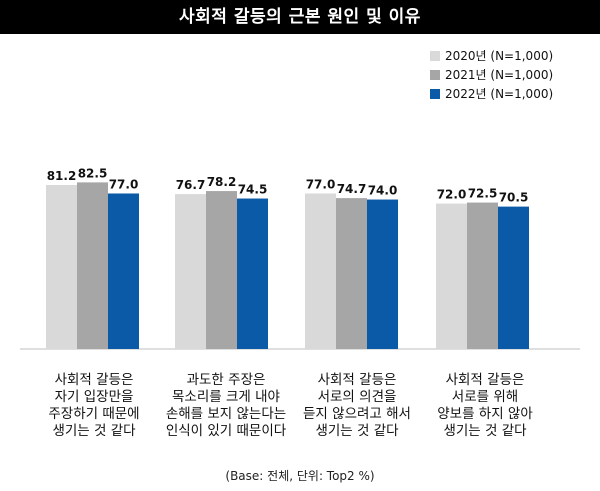 This screenshot has width=600, height=491. Describe the element at coordinates (93, 173) in the screenshot. I see `data-label-2-1: 82.5` at that location.